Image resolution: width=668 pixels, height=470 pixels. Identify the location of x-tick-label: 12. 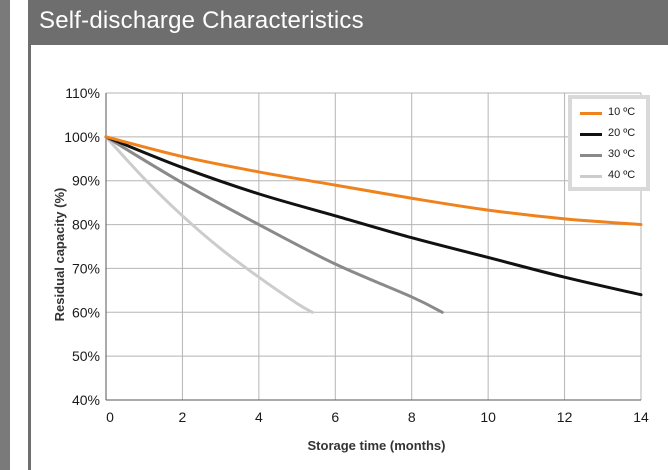
(565, 417).